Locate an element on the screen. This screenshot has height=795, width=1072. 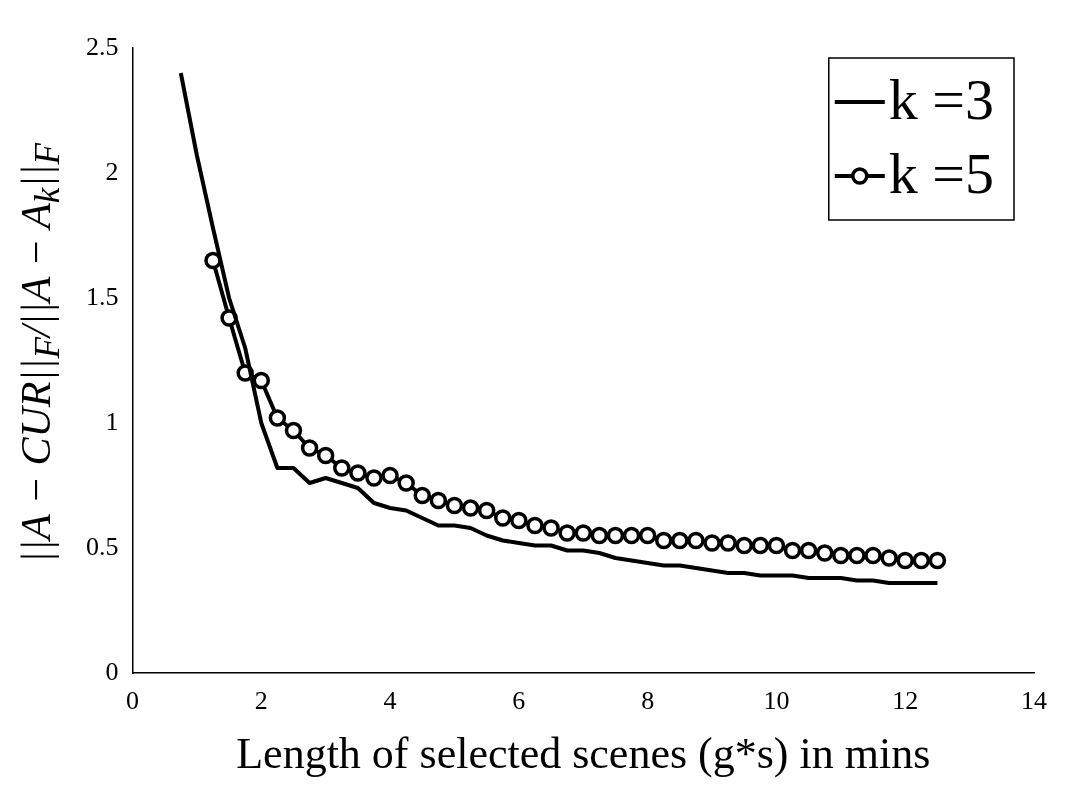
x-tick-label: 6 is located at coordinates (519, 701).